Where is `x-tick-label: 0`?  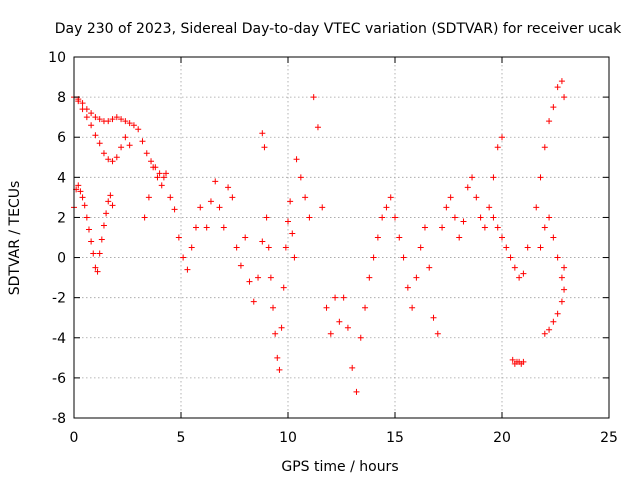
x-tick-label: 0 is located at coordinates (74, 438).